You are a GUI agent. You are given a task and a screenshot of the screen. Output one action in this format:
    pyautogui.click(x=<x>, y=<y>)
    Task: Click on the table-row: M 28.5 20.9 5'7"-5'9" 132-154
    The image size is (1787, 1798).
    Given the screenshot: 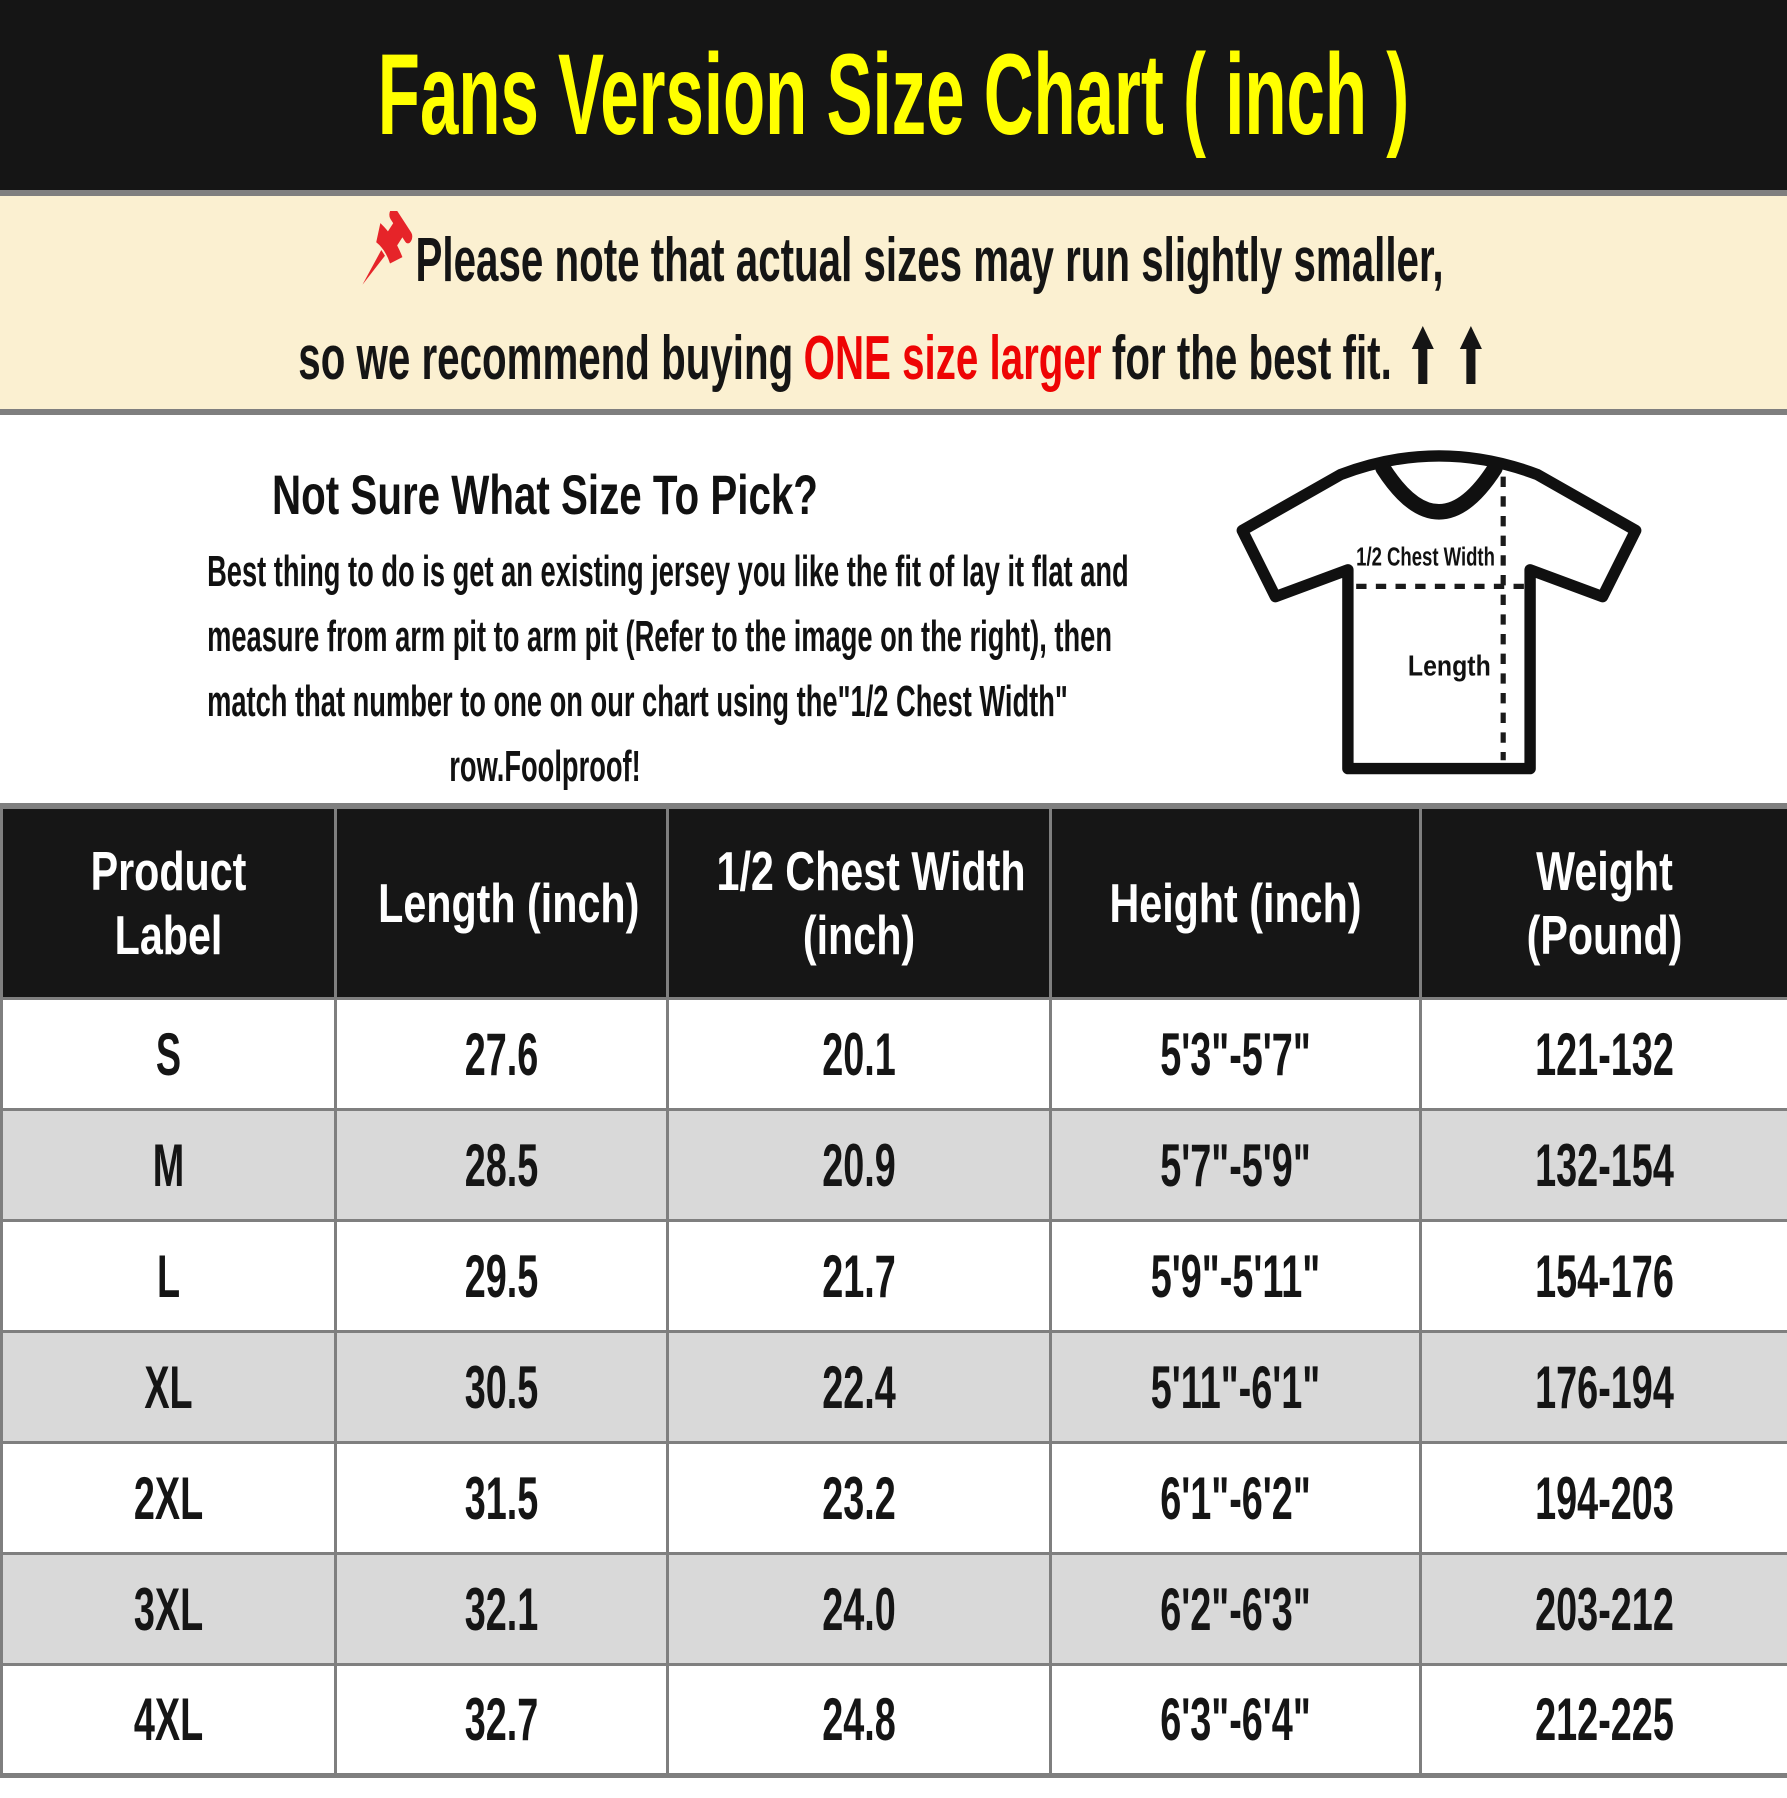 What is the action you would take?
    pyautogui.click(x=893, y=1165)
    